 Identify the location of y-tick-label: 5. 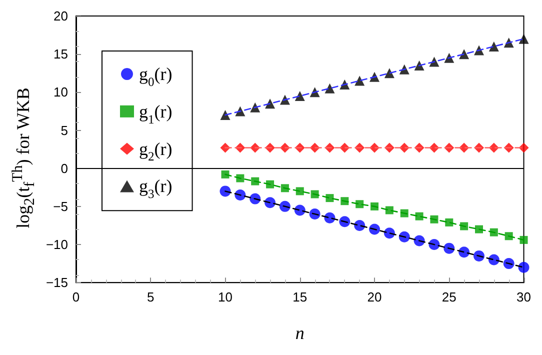
(64, 130).